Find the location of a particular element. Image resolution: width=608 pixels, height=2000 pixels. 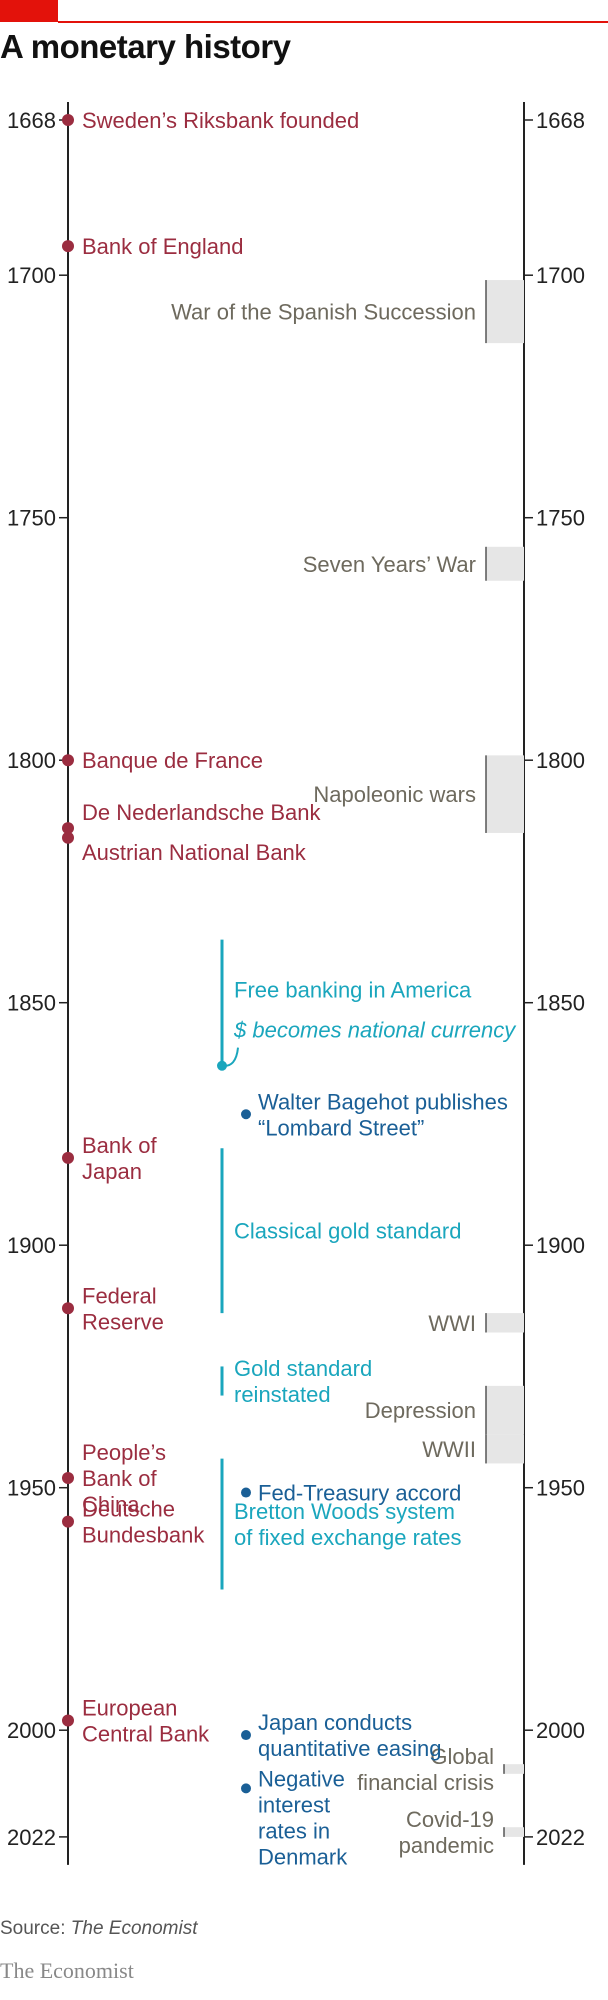

bank-label: Banque de France is located at coordinates (172, 760).